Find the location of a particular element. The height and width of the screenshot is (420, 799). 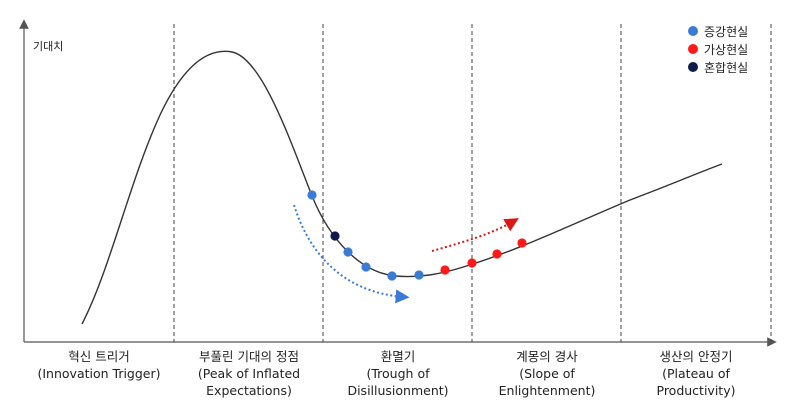

phase-label-ko: 계몽의 경사 is located at coordinates (547, 356).